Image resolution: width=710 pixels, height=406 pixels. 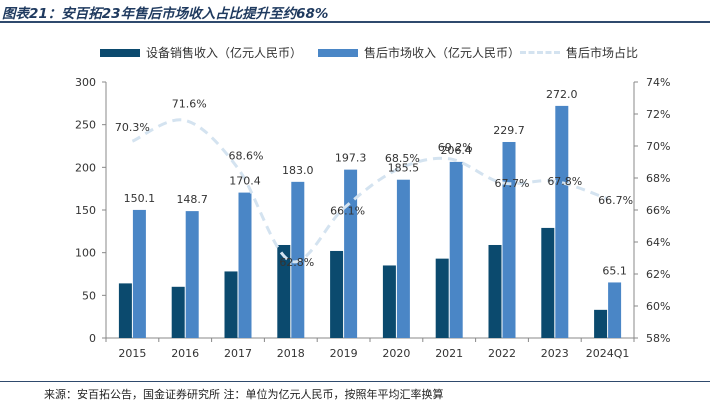 I want to click on x-axis-tick-label: 2022, so click(x=502, y=353).